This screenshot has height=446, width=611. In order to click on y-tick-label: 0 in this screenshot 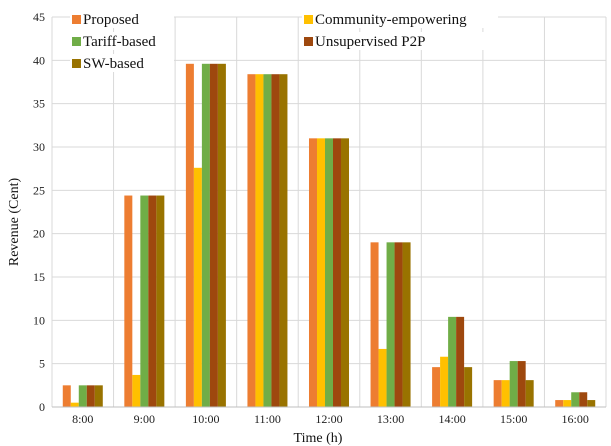, I will do `click(42, 407)`.